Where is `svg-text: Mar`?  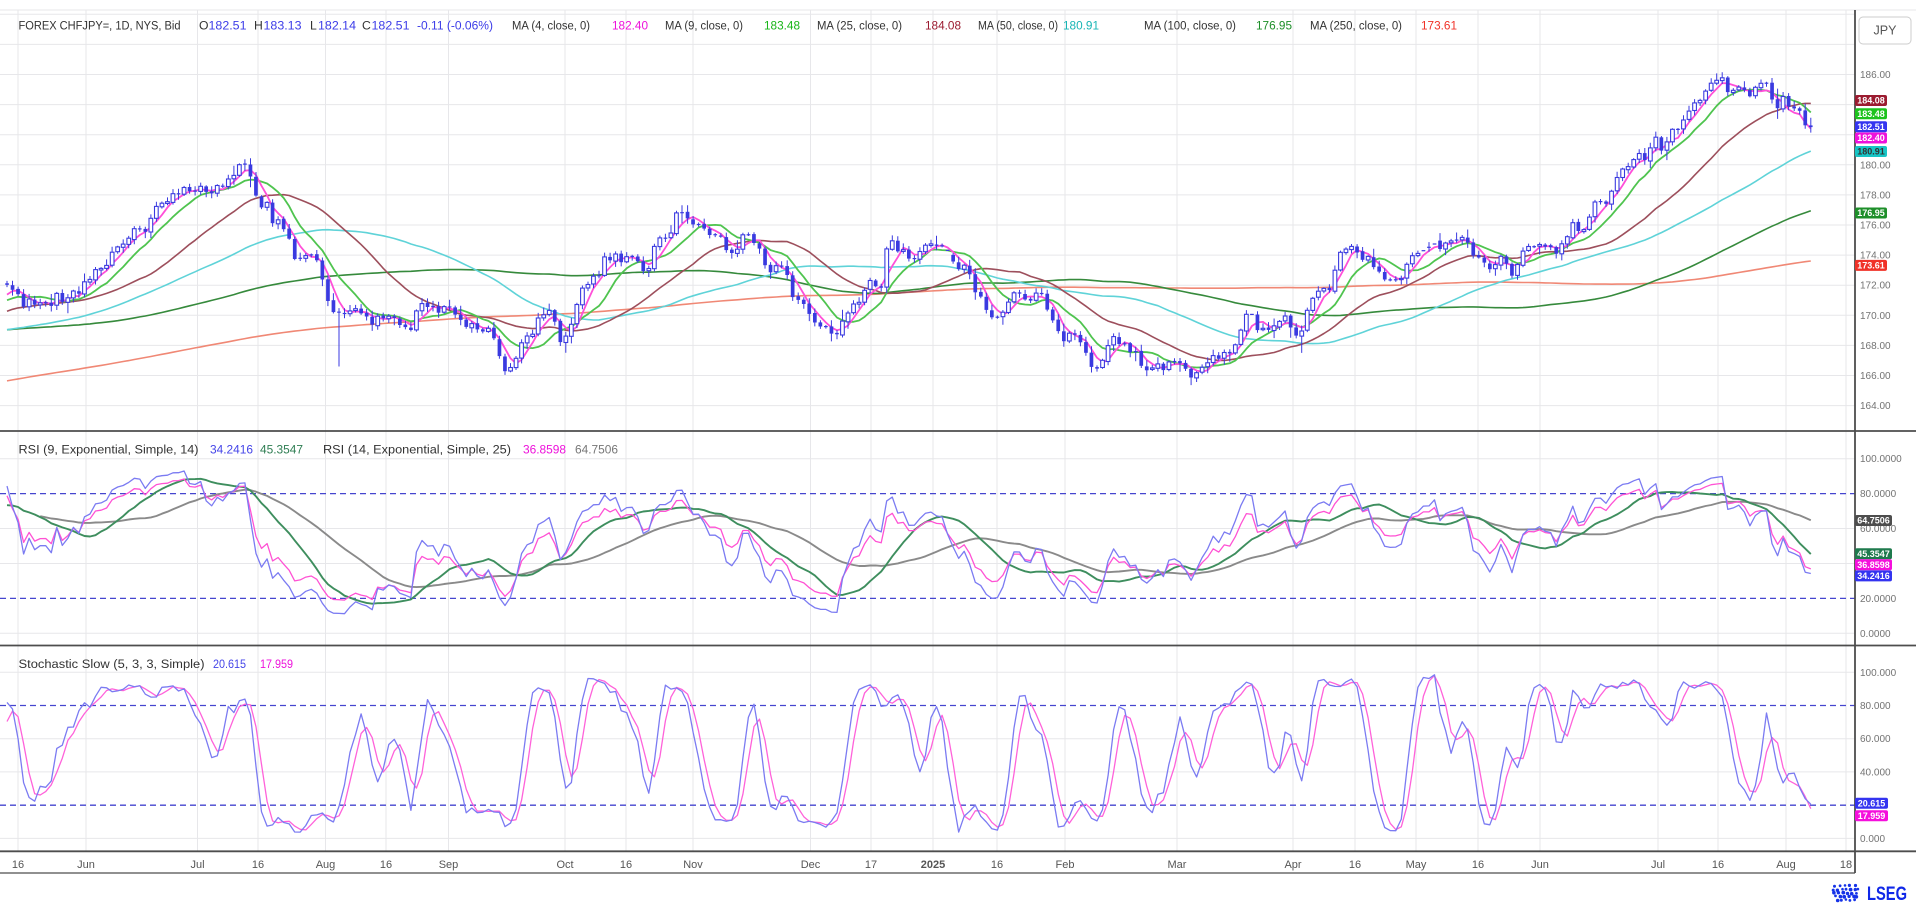 svg-text: Mar is located at coordinates (1177, 865).